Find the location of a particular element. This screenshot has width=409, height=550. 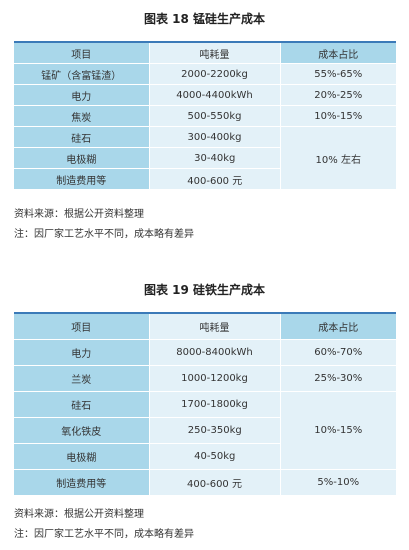

share-cell: 20%-25% is located at coordinates (338, 95).